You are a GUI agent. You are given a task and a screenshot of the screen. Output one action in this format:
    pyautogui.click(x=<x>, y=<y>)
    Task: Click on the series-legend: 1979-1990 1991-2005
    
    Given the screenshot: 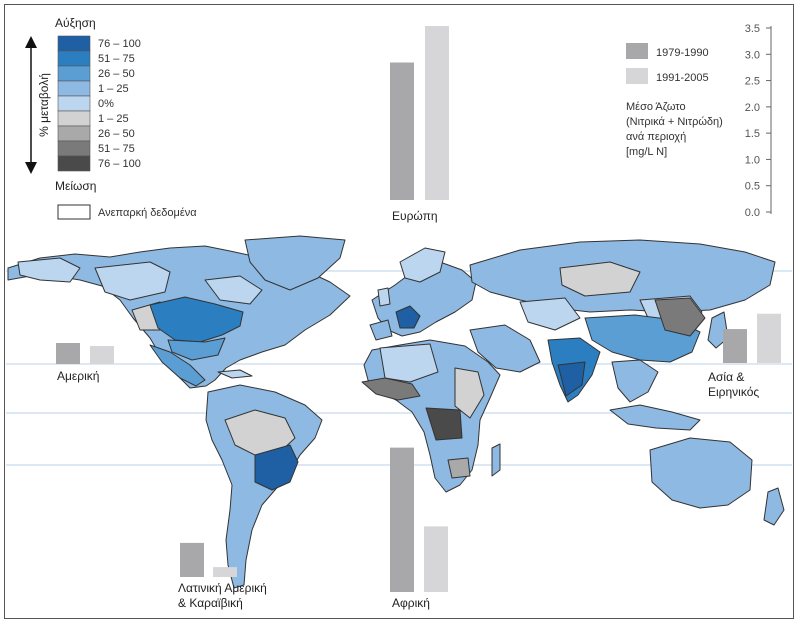 What is the action you would take?
    pyautogui.click(x=667, y=63)
    